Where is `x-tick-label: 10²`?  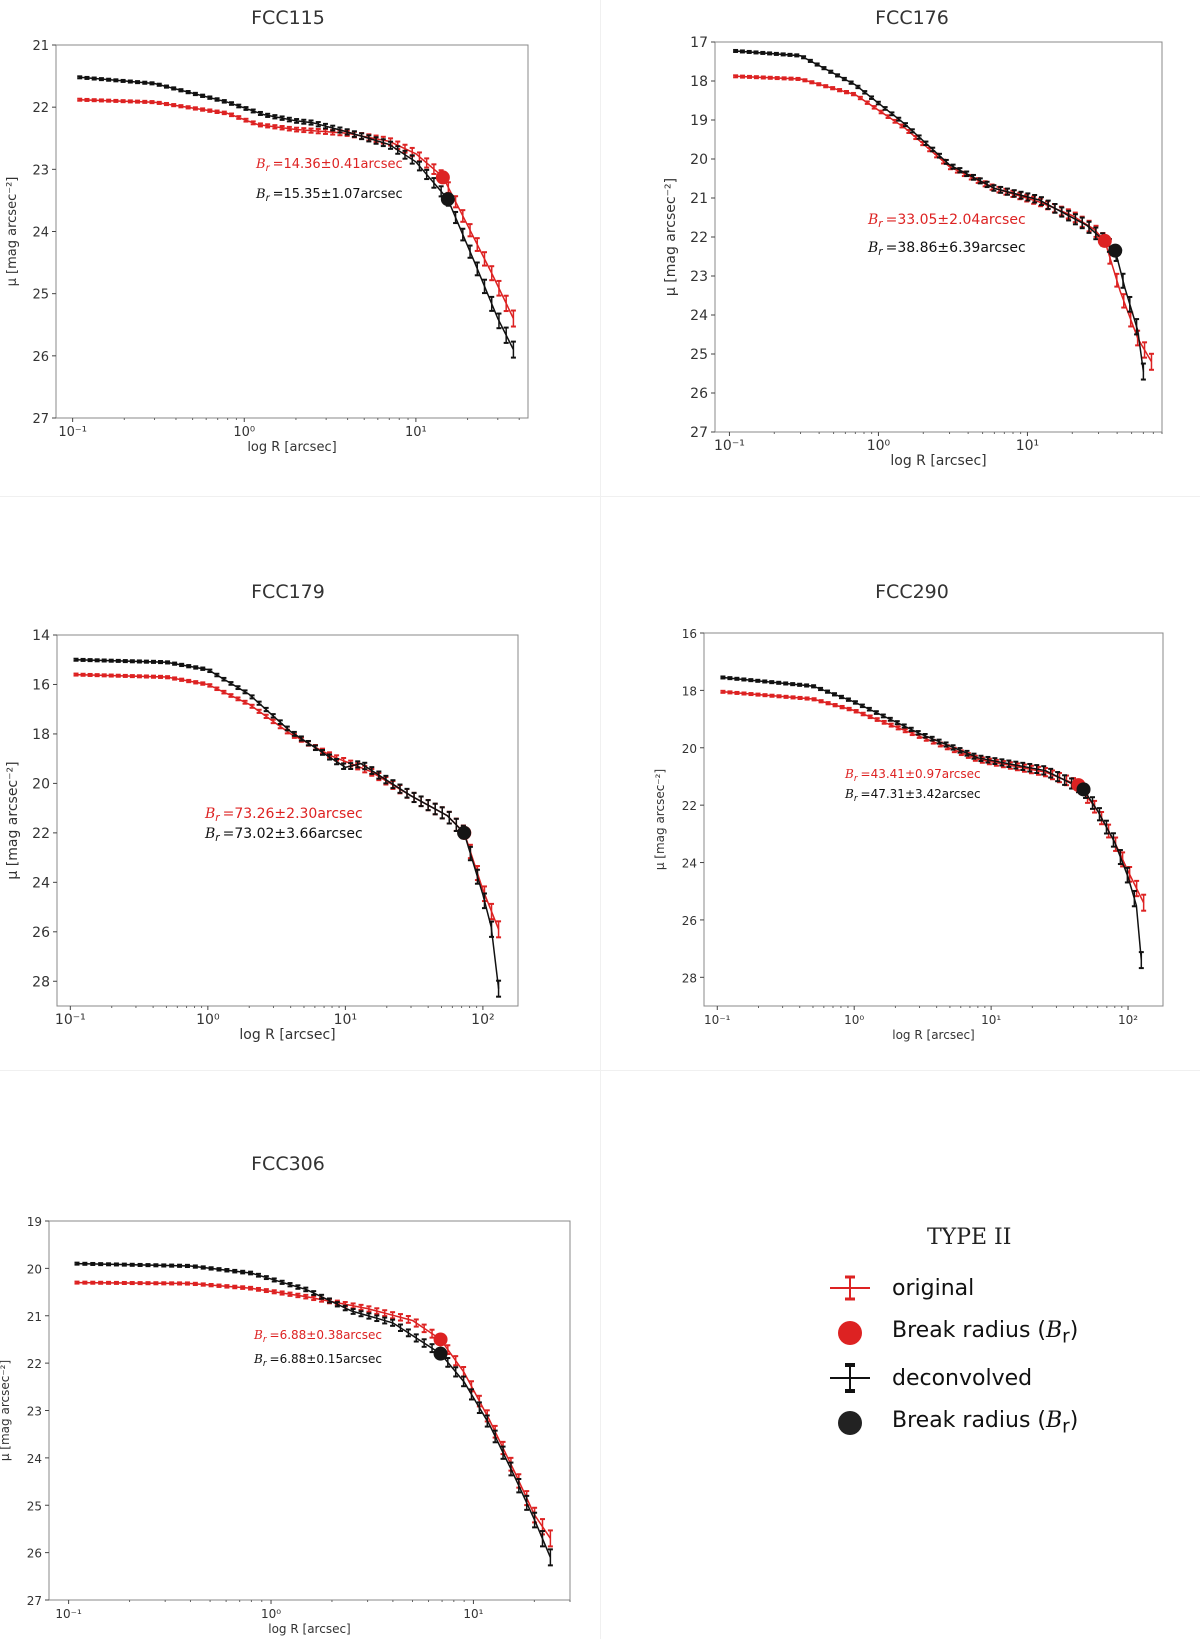 x-tick-label: 10² is located at coordinates (482, 1020).